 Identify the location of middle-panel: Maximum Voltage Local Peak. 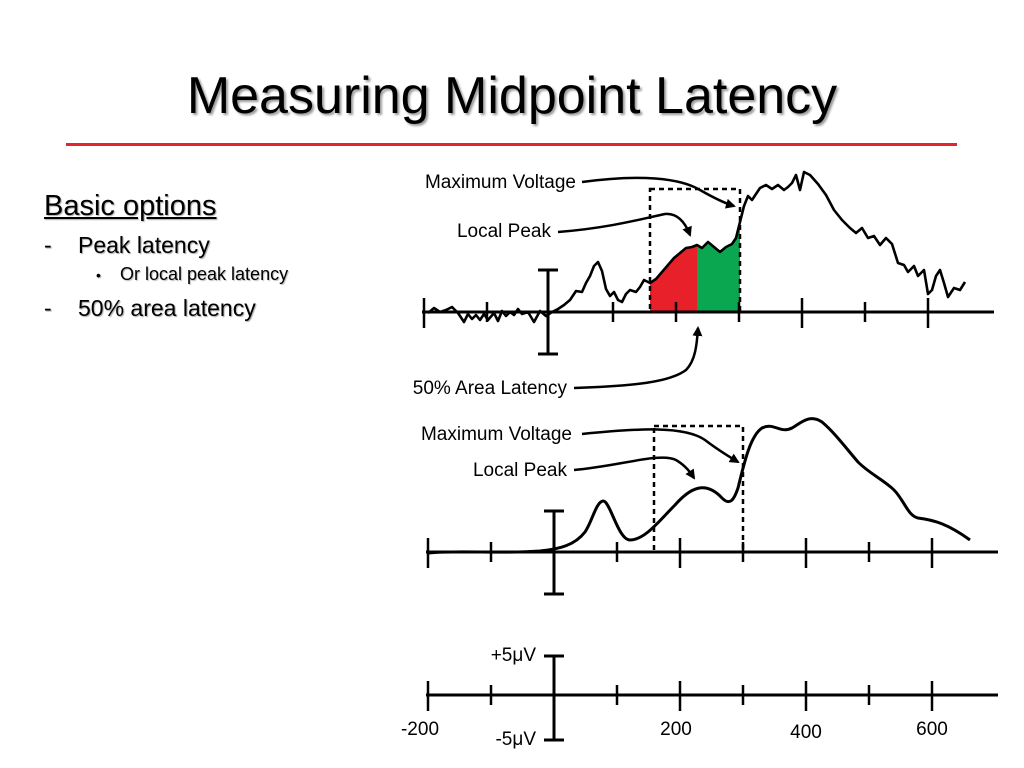
(709, 506).